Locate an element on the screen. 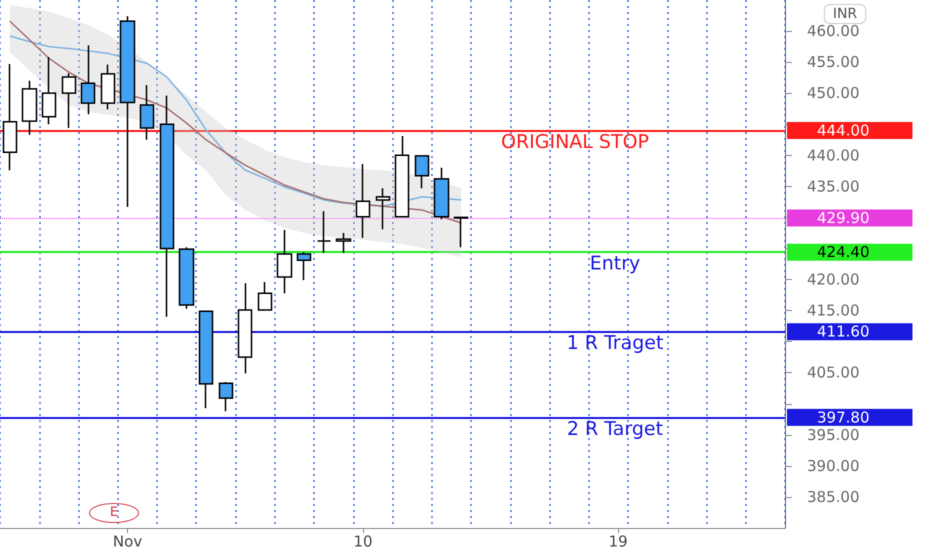  text: 411.60 is located at coordinates (843, 331).